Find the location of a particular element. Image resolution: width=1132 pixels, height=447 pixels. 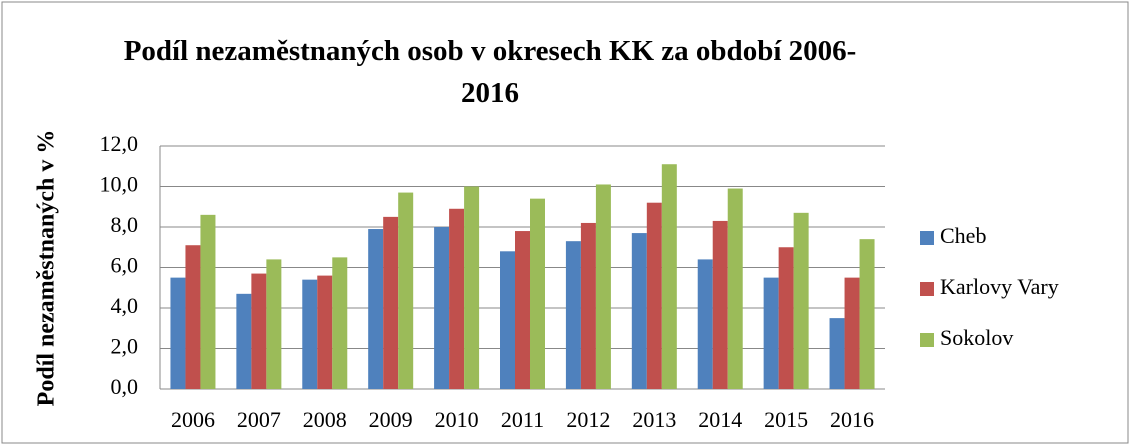

y-tick-label: 0,0 is located at coordinates (125, 386).